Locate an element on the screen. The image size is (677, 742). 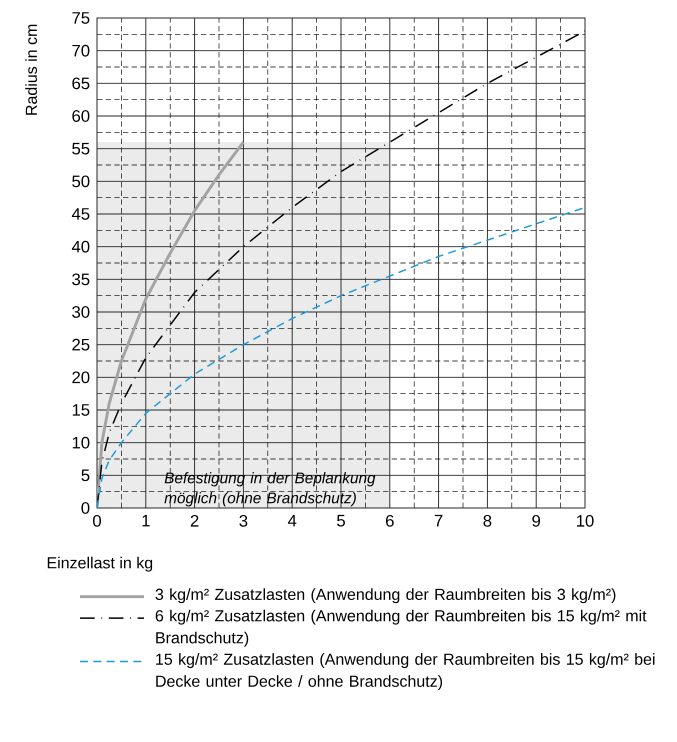
x-tick-label: 5 is located at coordinates (341, 520).